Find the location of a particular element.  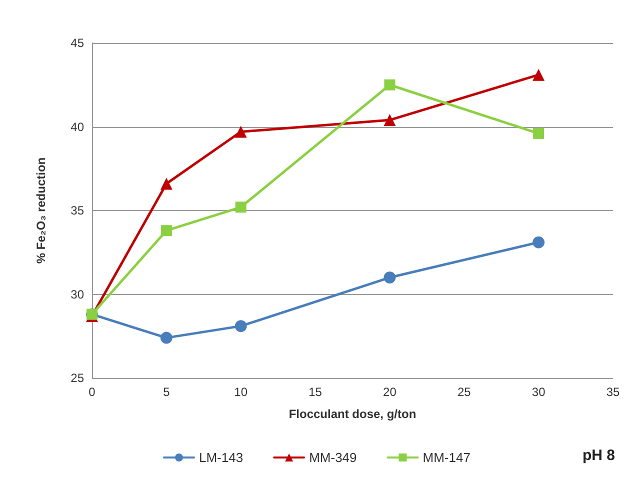

x-tick-label: 25 is located at coordinates (464, 392).